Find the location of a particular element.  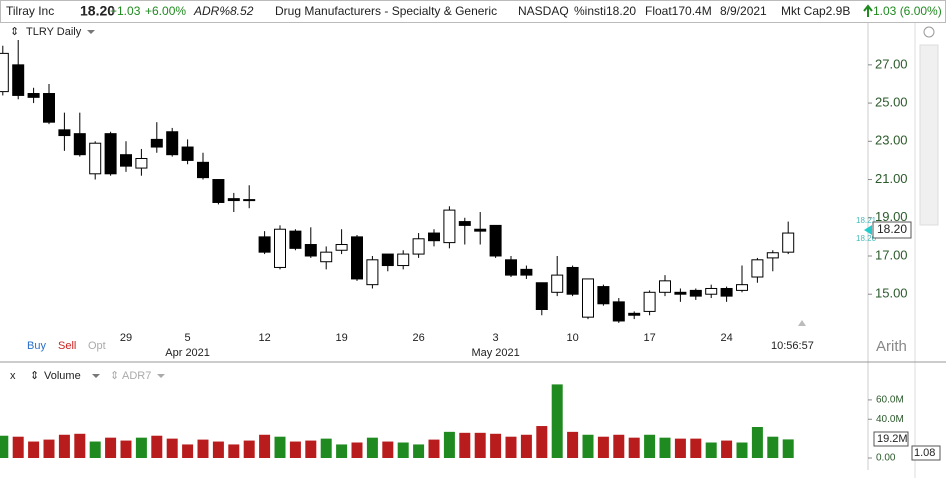

ask: 18.21 is located at coordinates (866, 220).